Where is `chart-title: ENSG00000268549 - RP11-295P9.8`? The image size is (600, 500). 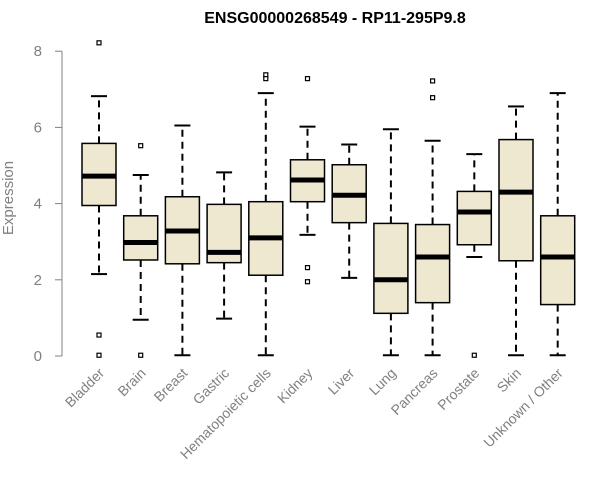 chart-title: ENSG00000268549 - RP11-295P9.8 is located at coordinates (335, 18).